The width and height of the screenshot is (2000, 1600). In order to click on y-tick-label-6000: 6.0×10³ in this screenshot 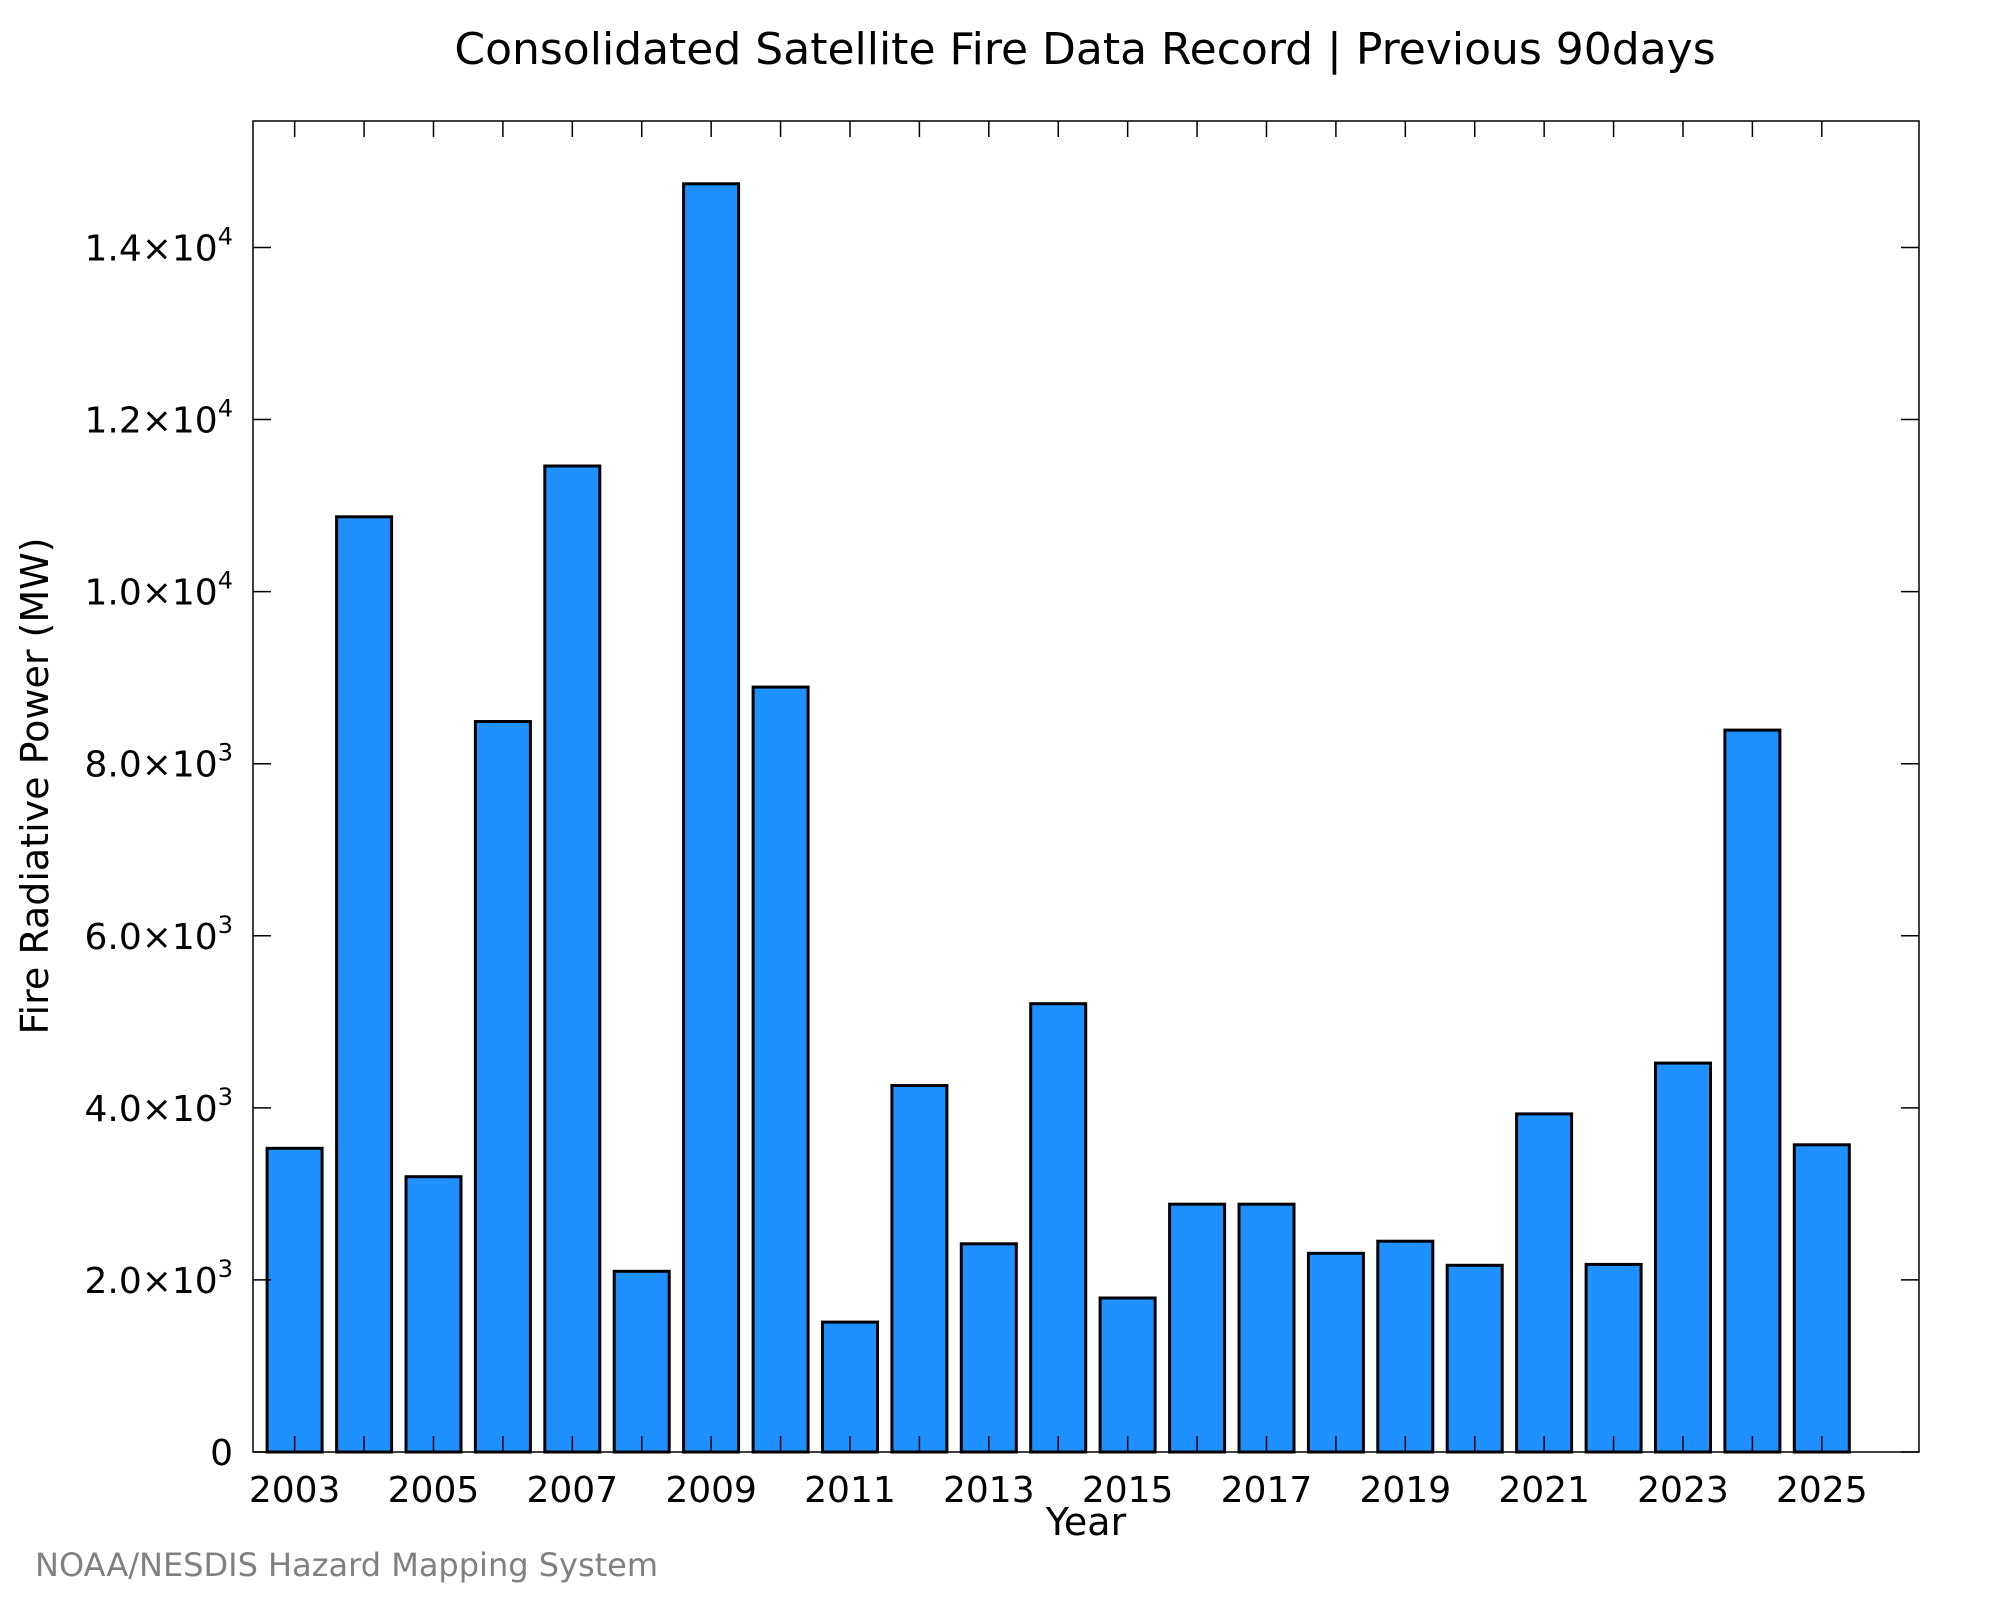, I will do `click(158, 934)`.